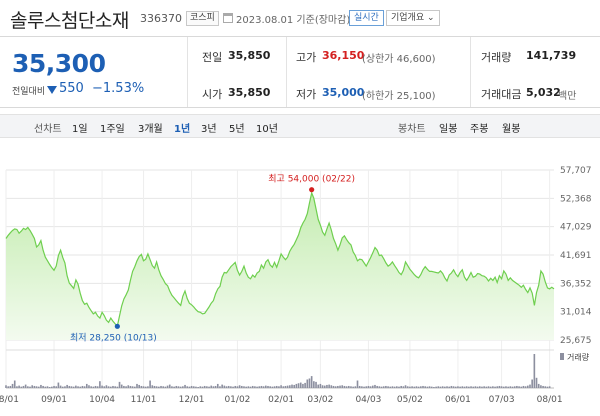  I want to click on period-3m: 3개월, so click(150, 129).